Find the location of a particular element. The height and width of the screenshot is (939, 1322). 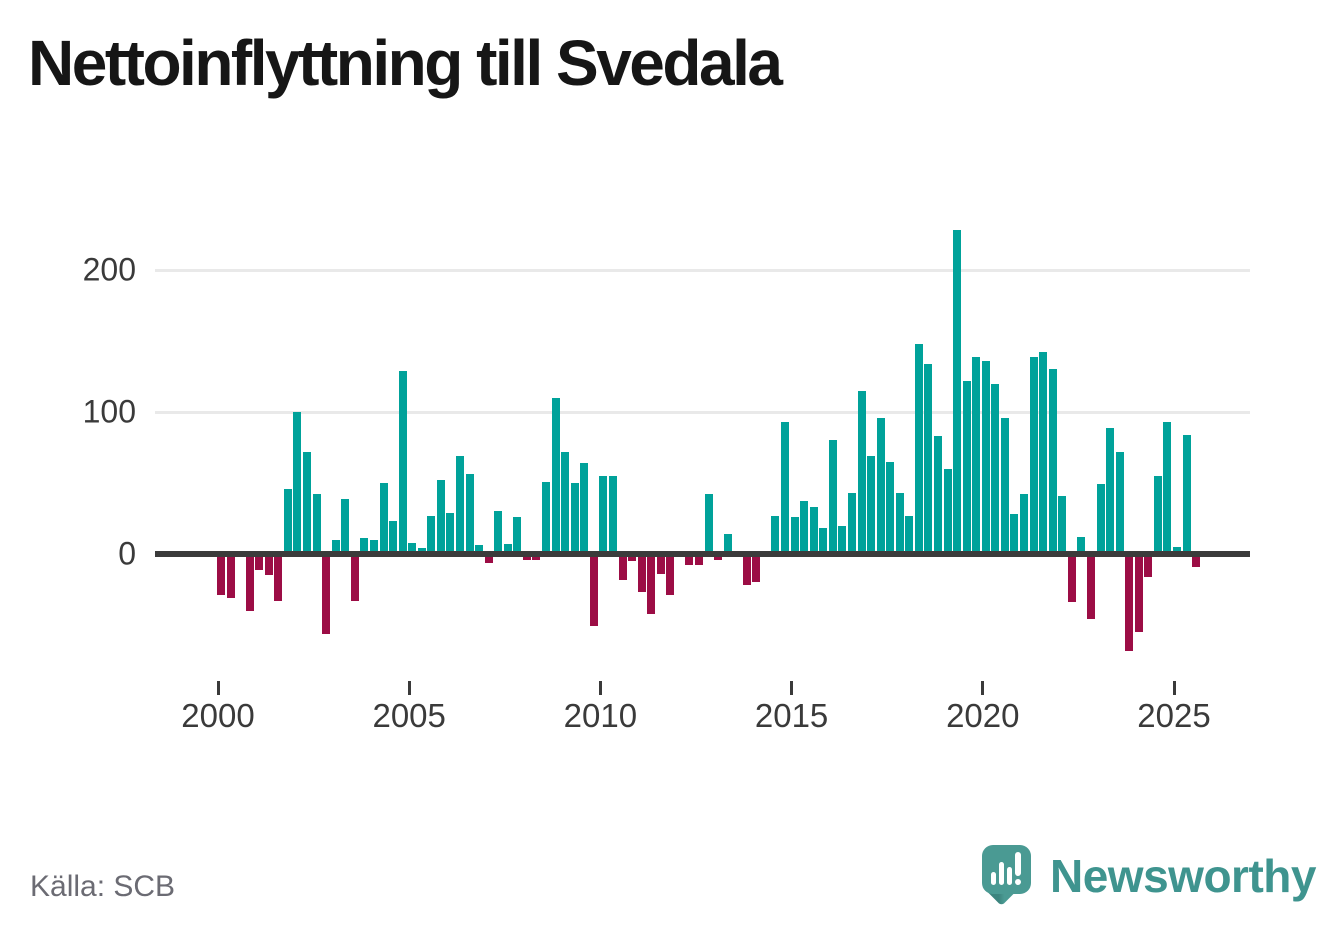

bar-2011-Q1 is located at coordinates (641, 573).